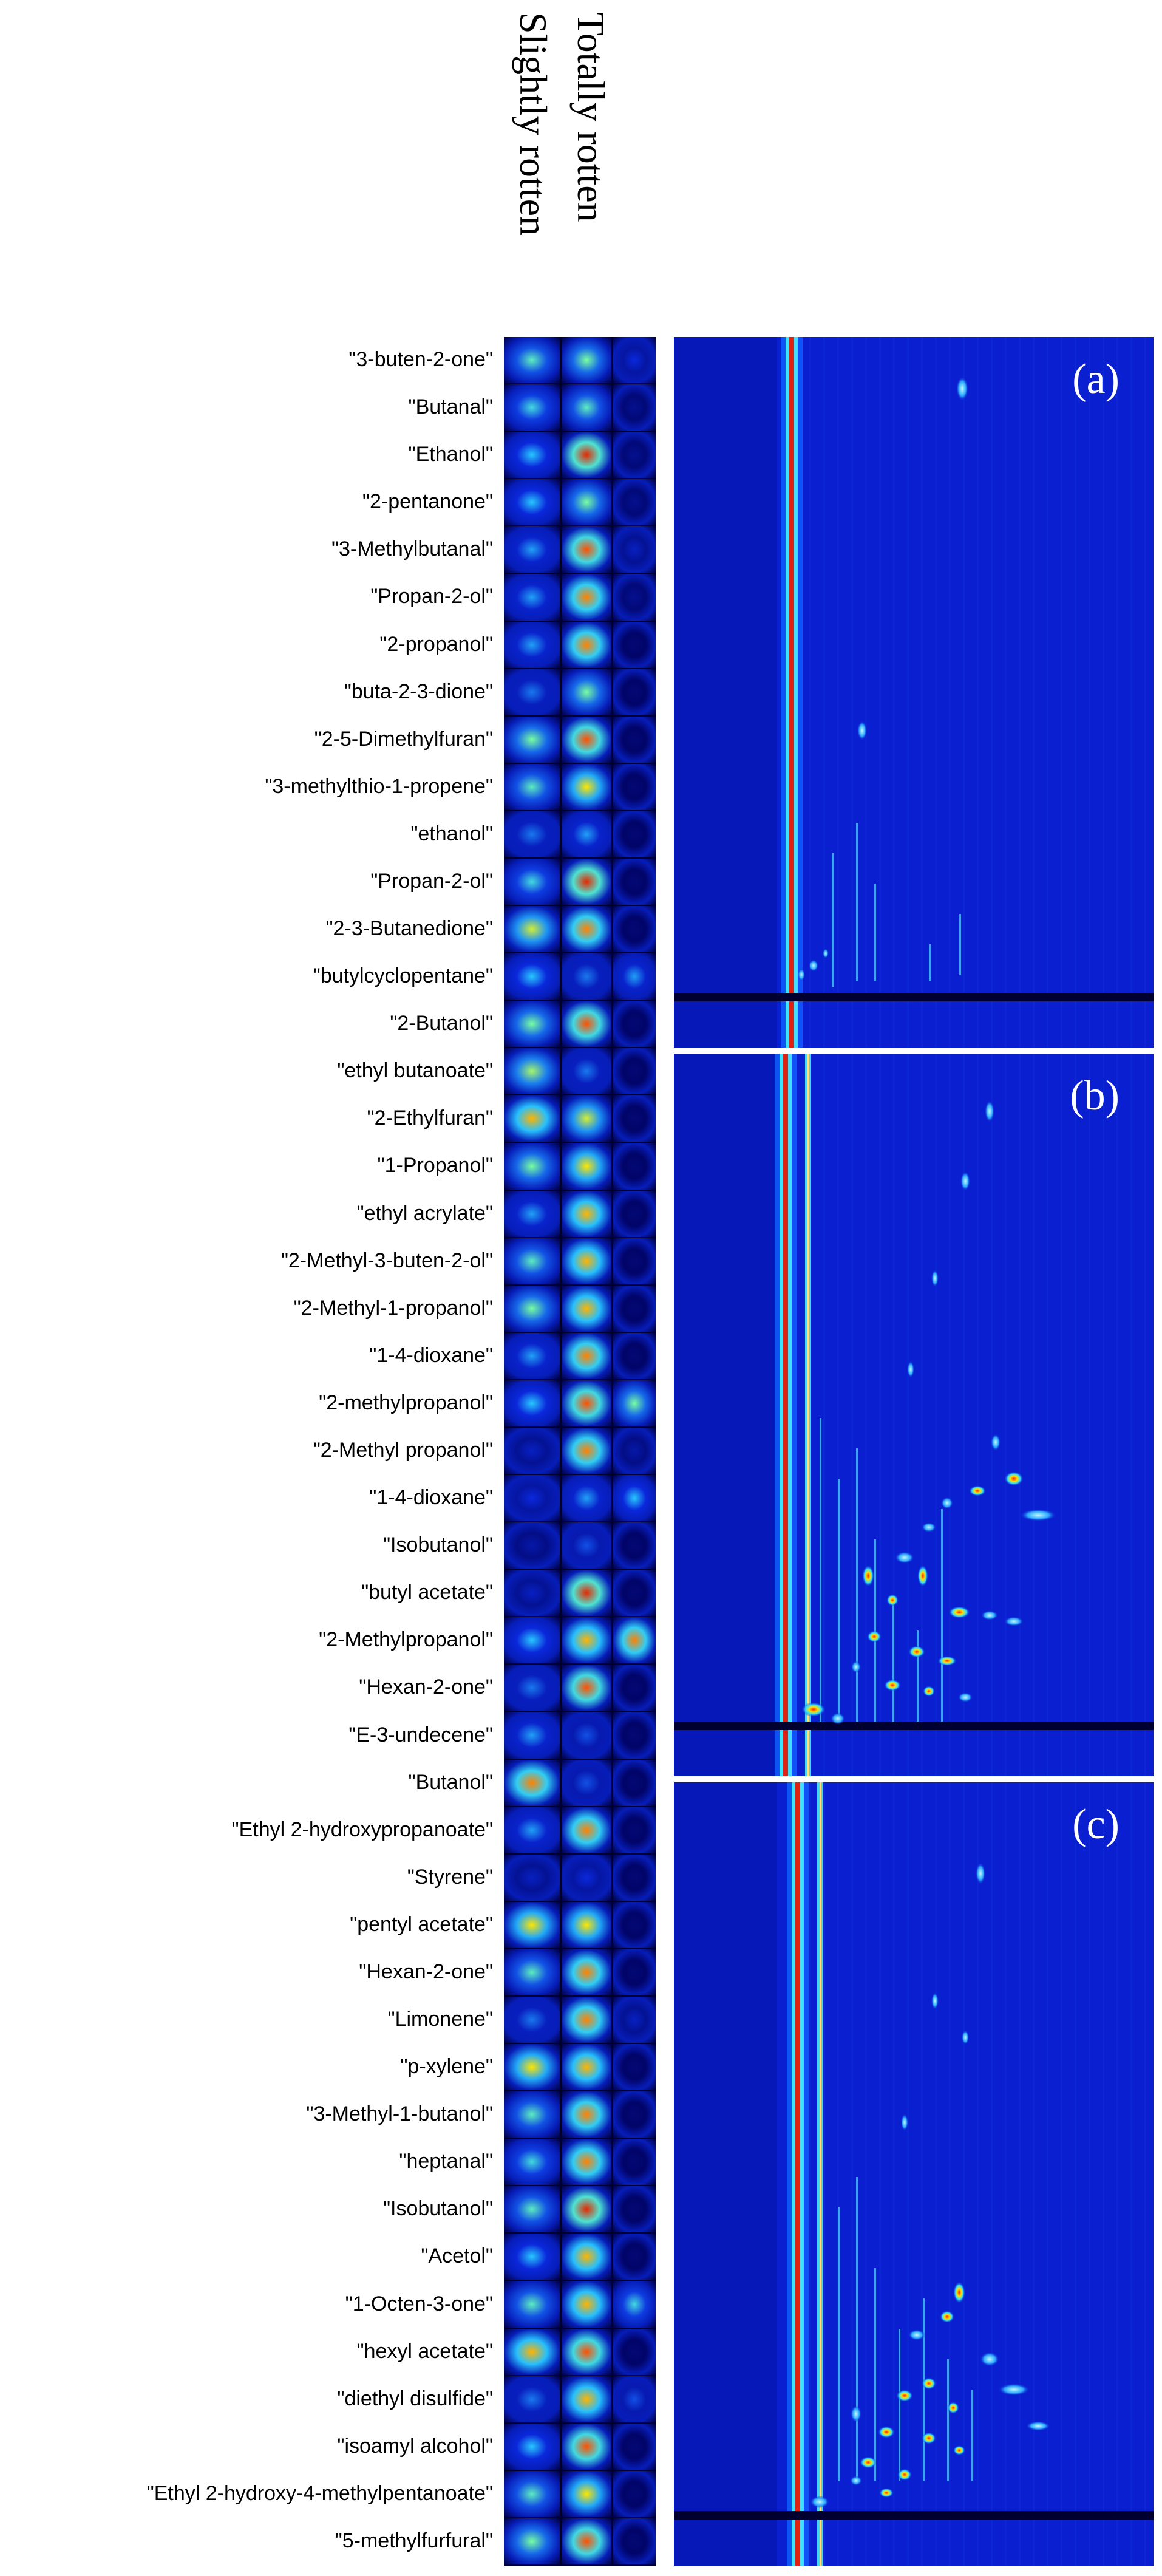  I want to click on compound-label: "Butanol", so click(450, 1782).